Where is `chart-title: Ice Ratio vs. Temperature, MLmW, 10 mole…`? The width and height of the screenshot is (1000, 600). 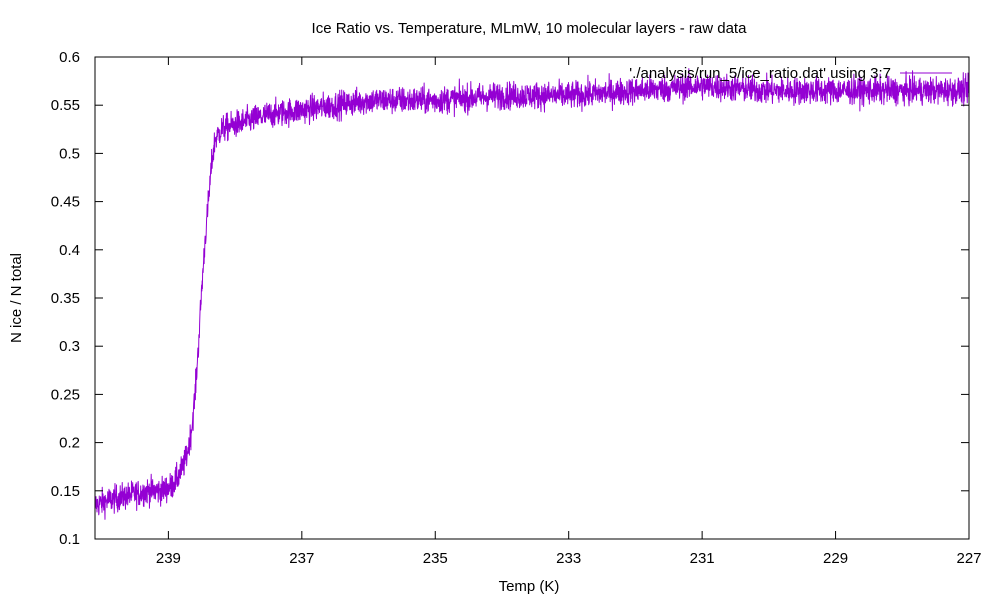 chart-title: Ice Ratio vs. Temperature, MLmW, 10 mole… is located at coordinates (530, 28).